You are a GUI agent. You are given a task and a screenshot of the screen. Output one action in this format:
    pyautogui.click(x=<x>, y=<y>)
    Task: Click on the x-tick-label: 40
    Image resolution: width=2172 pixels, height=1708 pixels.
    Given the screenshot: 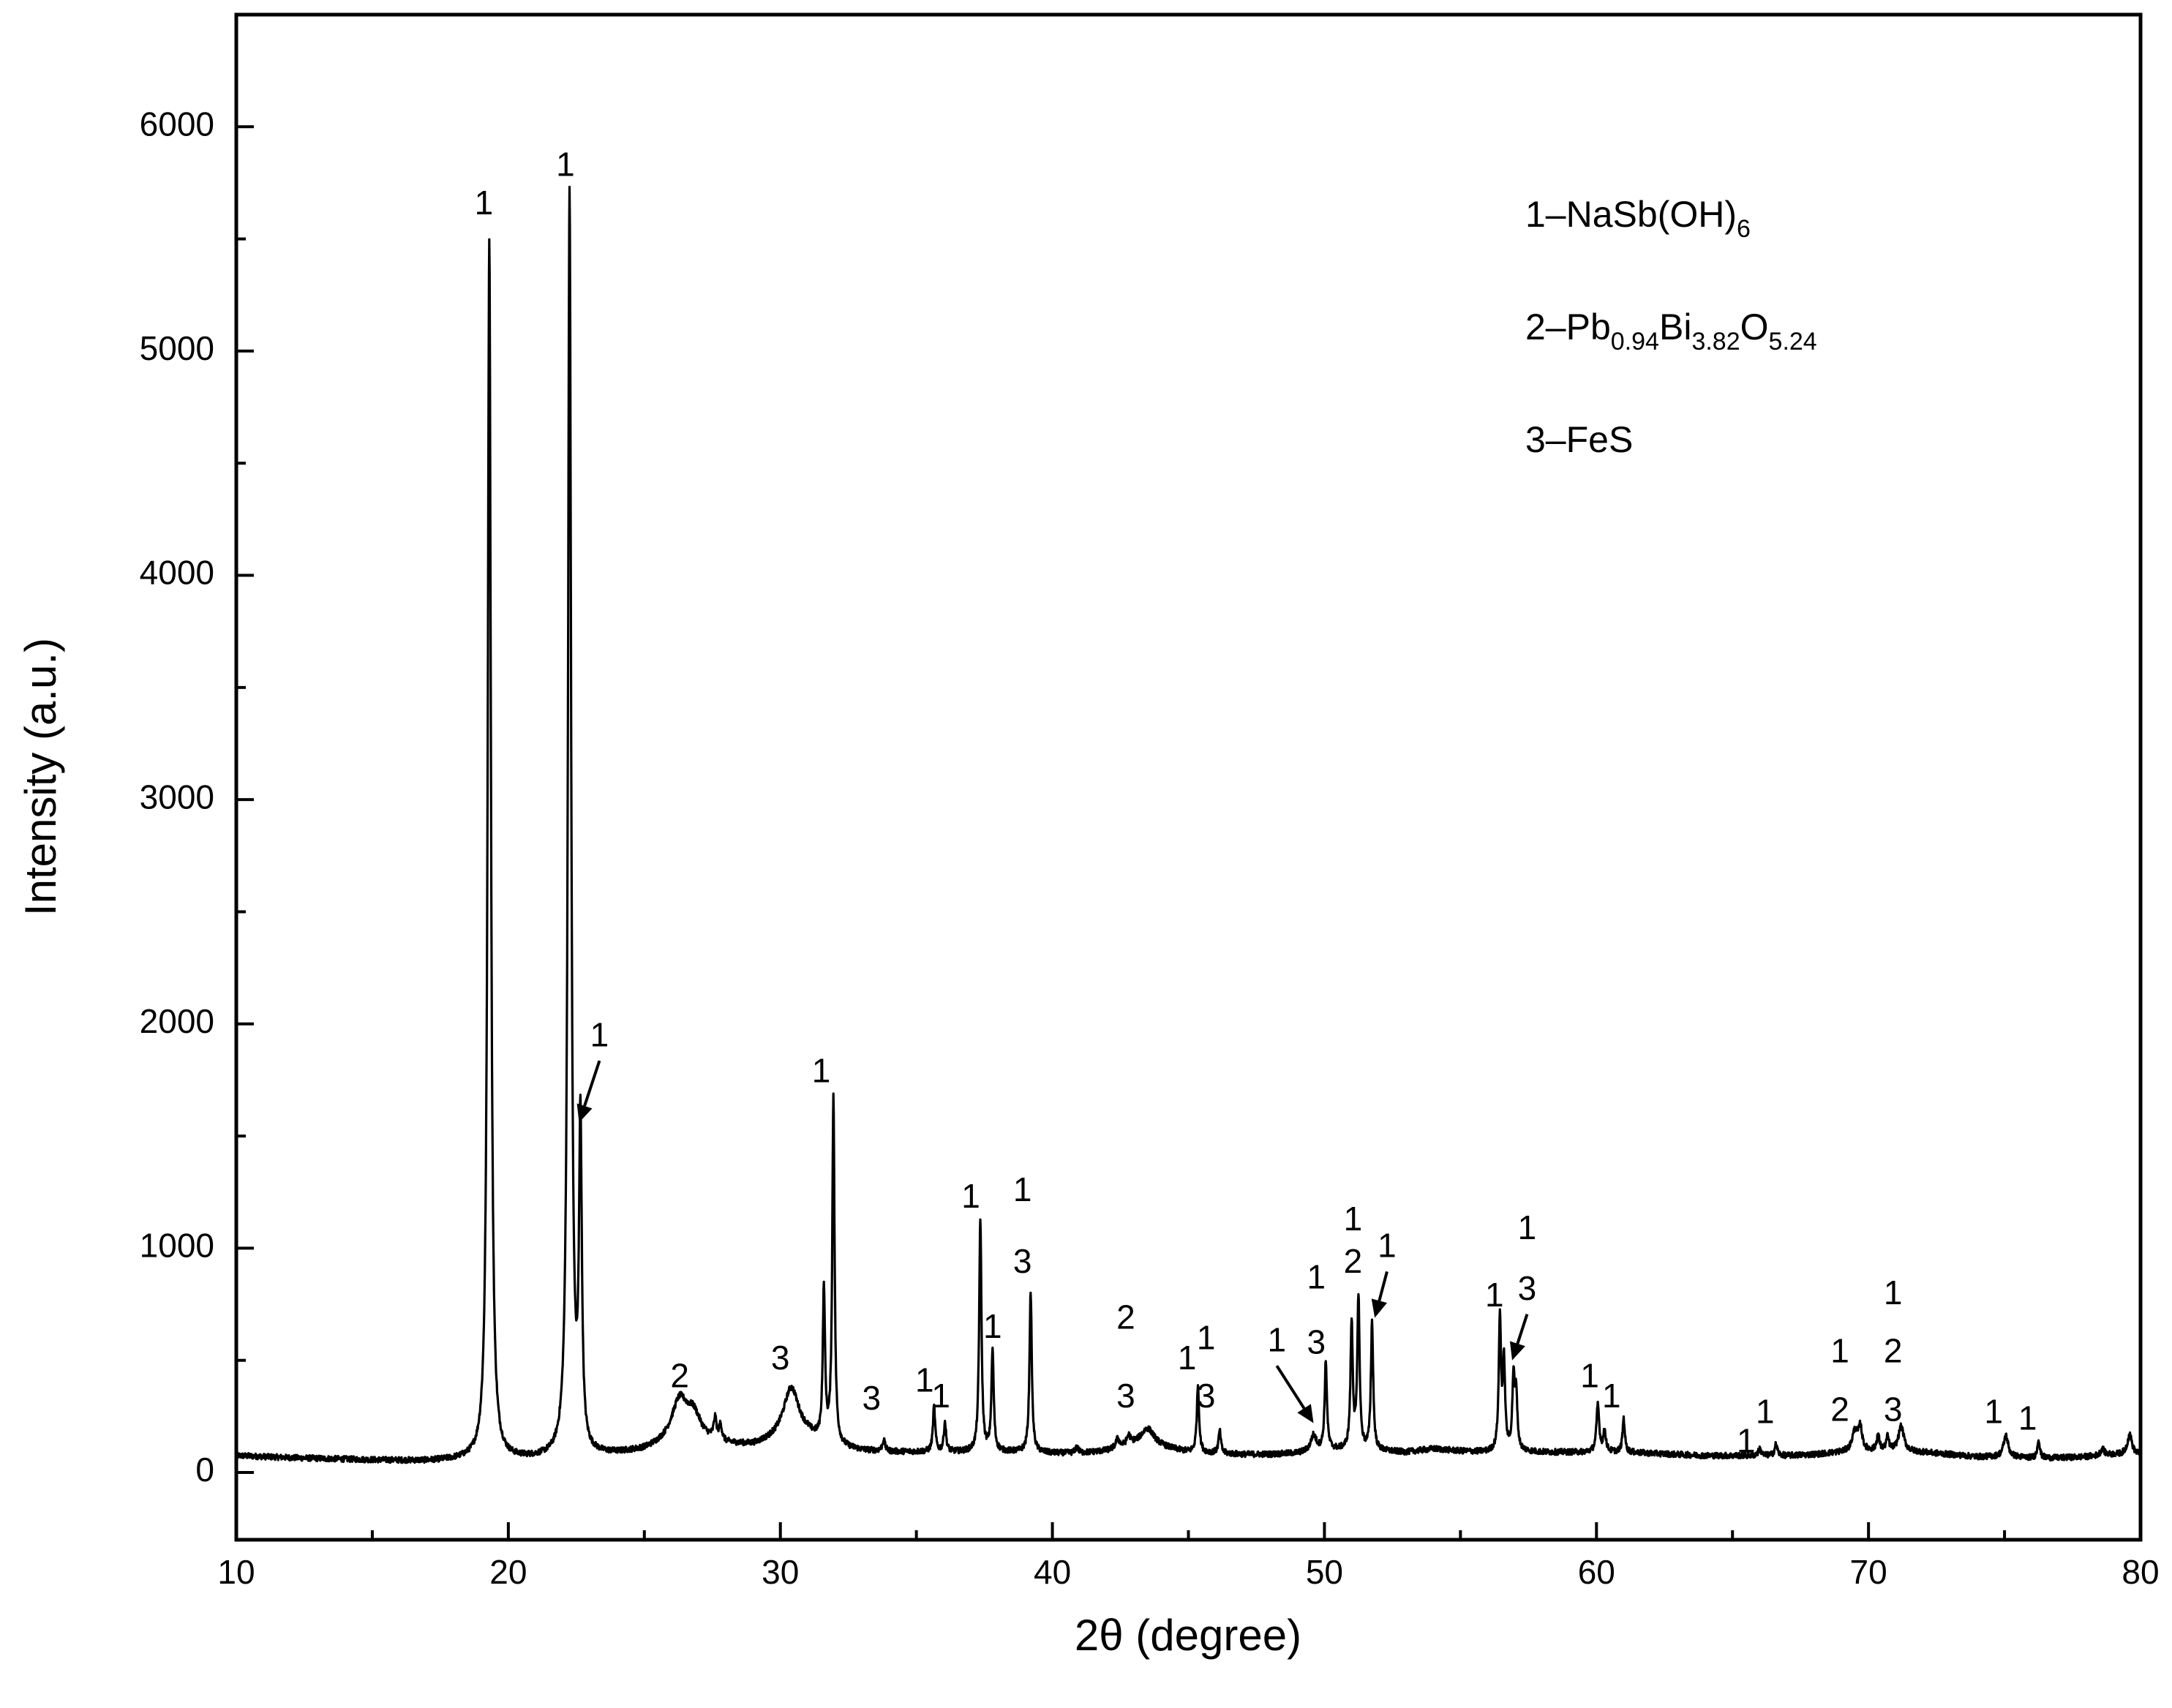 What is the action you would take?
    pyautogui.click(x=1052, y=1572)
    